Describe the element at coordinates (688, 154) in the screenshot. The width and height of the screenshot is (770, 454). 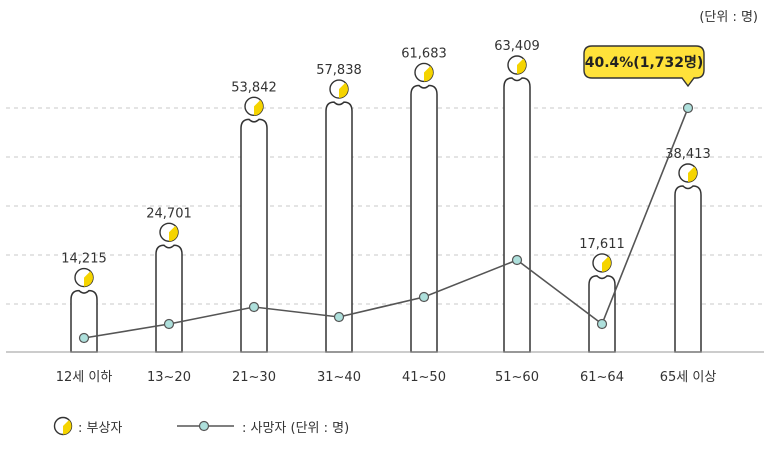
I see `data-label: 38,413` at that location.